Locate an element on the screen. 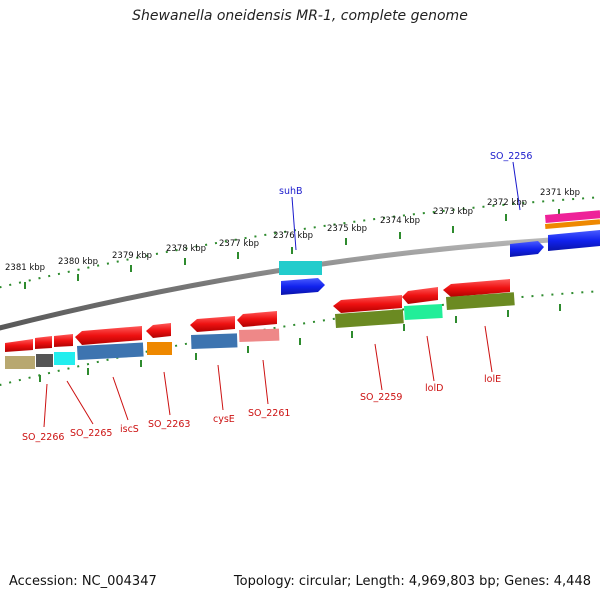  scale-label-2373: 2373 kbp is located at coordinates (453, 212).